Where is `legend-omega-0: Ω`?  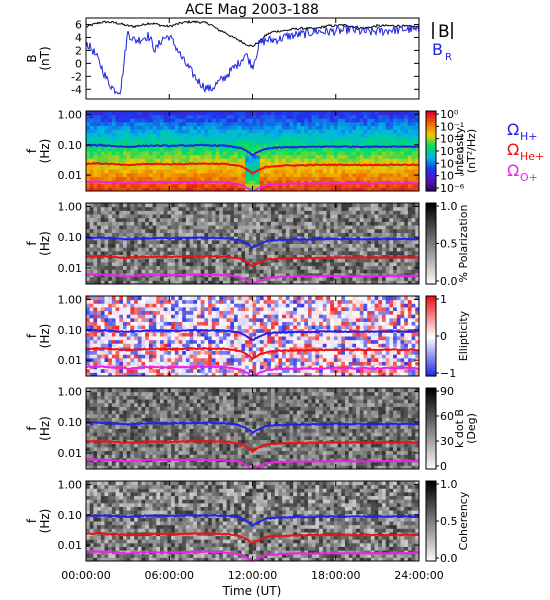 legend-omega-0: Ω is located at coordinates (513, 129).